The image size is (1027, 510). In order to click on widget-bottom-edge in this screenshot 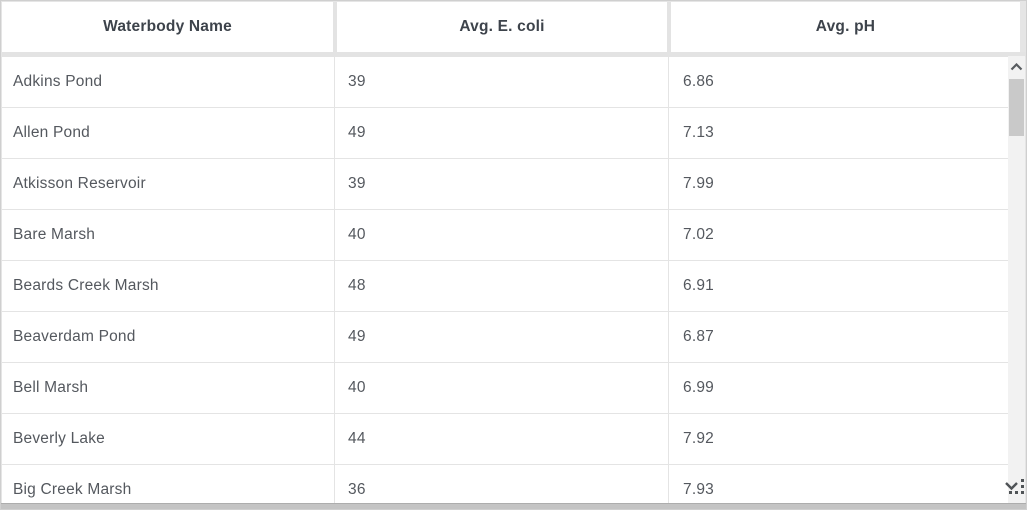, I will do `click(513, 506)`.